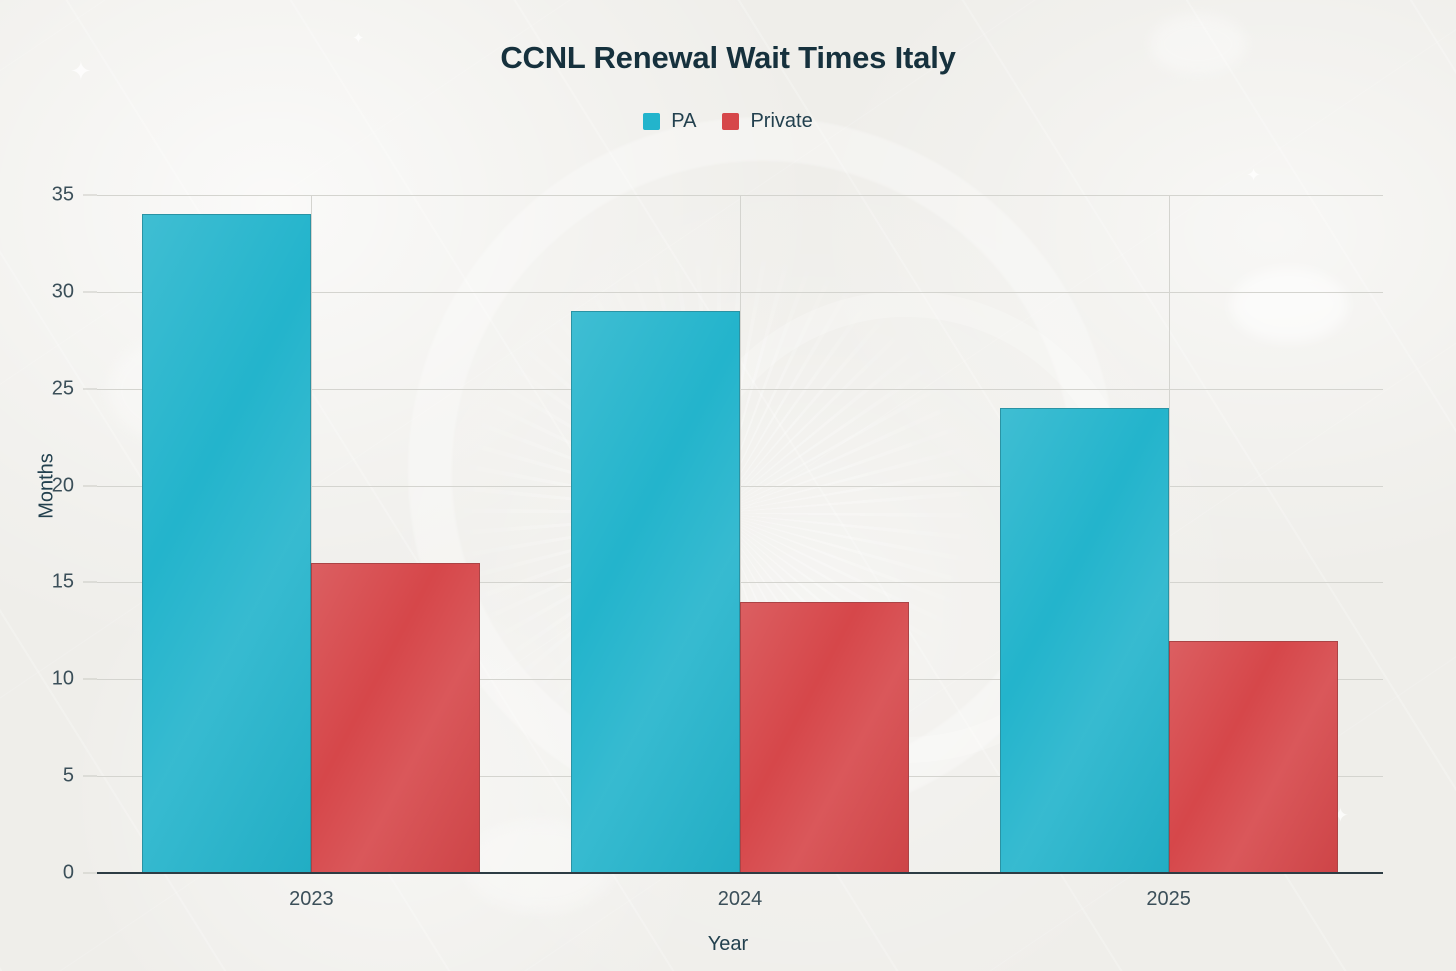 This screenshot has height=971, width=1456. I want to click on y-axis-tick-label: 30, so click(62, 291).